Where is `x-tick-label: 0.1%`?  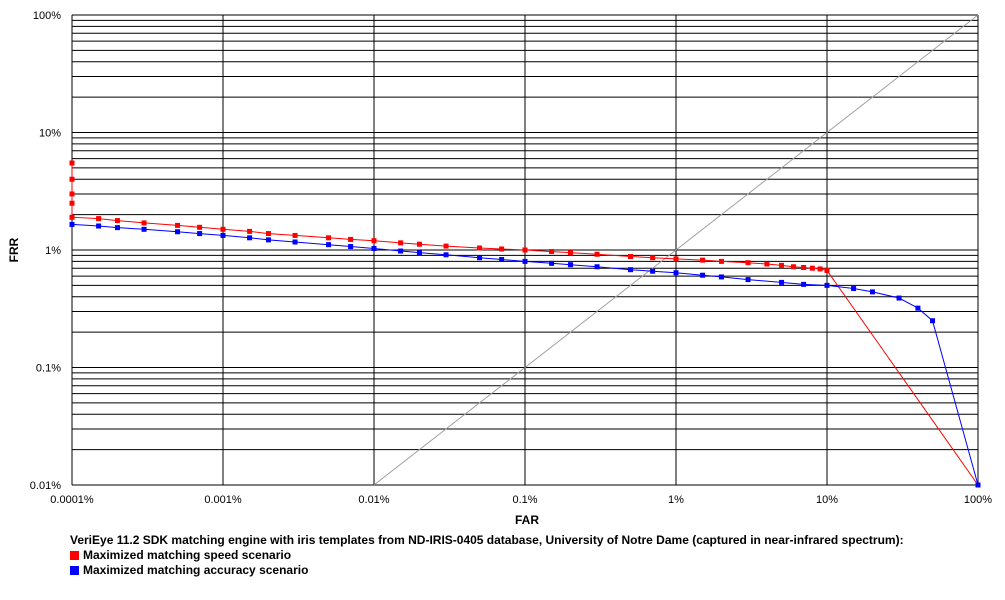
x-tick-label: 0.1% is located at coordinates (524, 500).